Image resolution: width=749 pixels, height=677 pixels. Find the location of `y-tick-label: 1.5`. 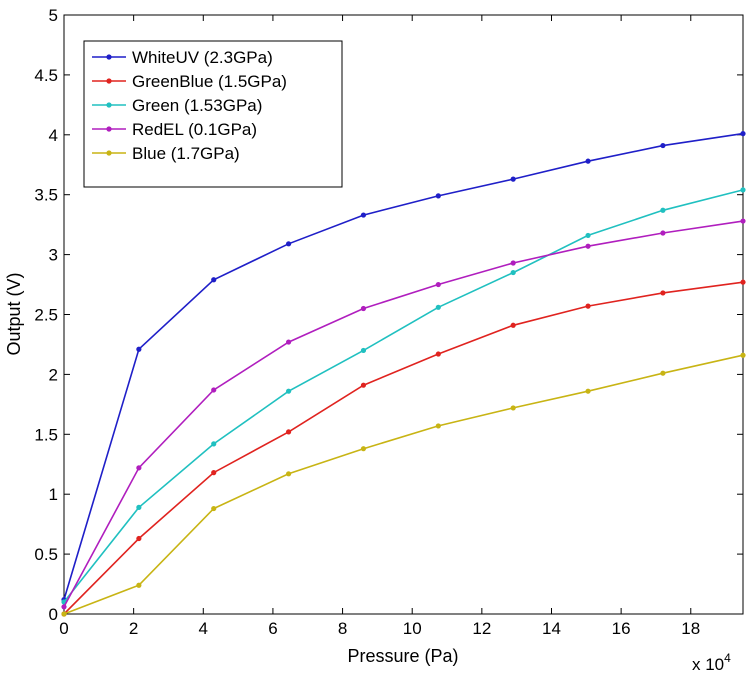

y-tick-label: 1.5 is located at coordinates (46, 434).